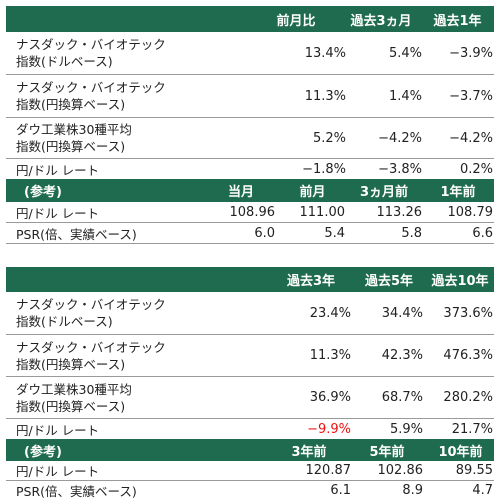 This screenshot has width=500, height=500. What do you see at coordinates (387, 452) in the screenshot?
I see `ref-header-col2: 5年前` at bounding box center [387, 452].